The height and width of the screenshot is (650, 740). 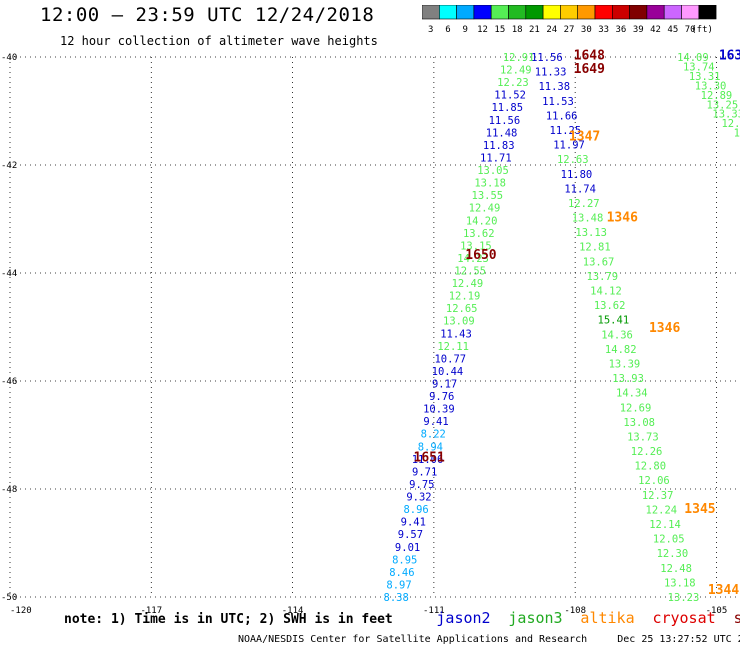 I want to click on longitude-label: -120, so click(x=21, y=611).